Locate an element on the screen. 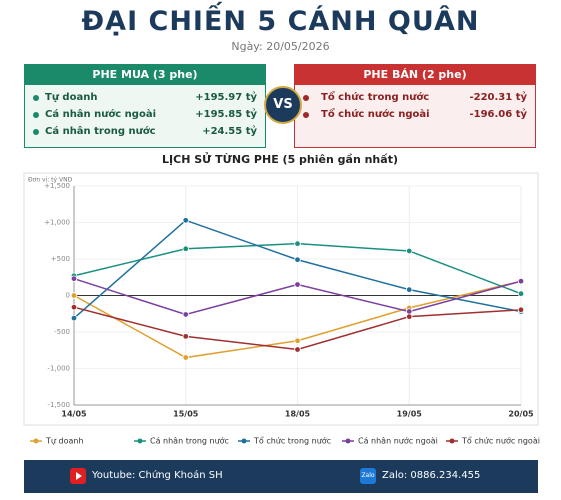 The width and height of the screenshot is (561, 500). y-tick-label: 0 is located at coordinates (68, 296).